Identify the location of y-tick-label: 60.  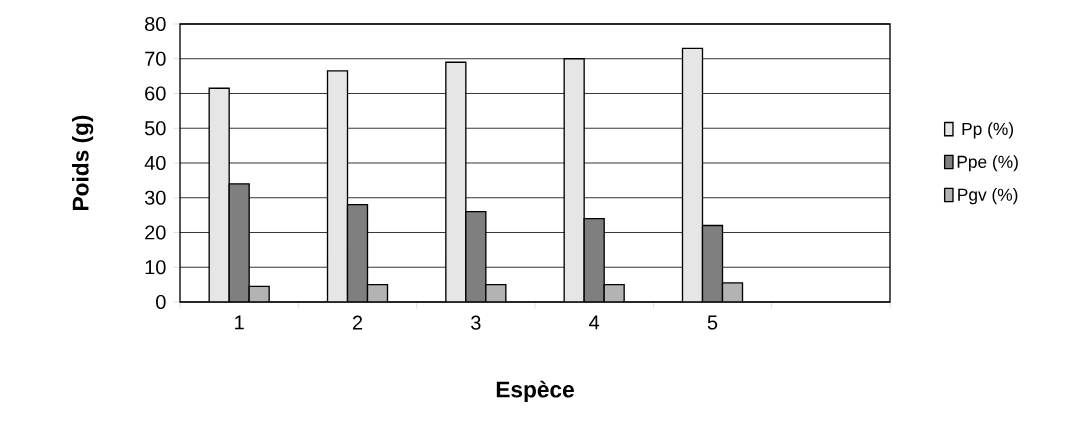
(155, 93).